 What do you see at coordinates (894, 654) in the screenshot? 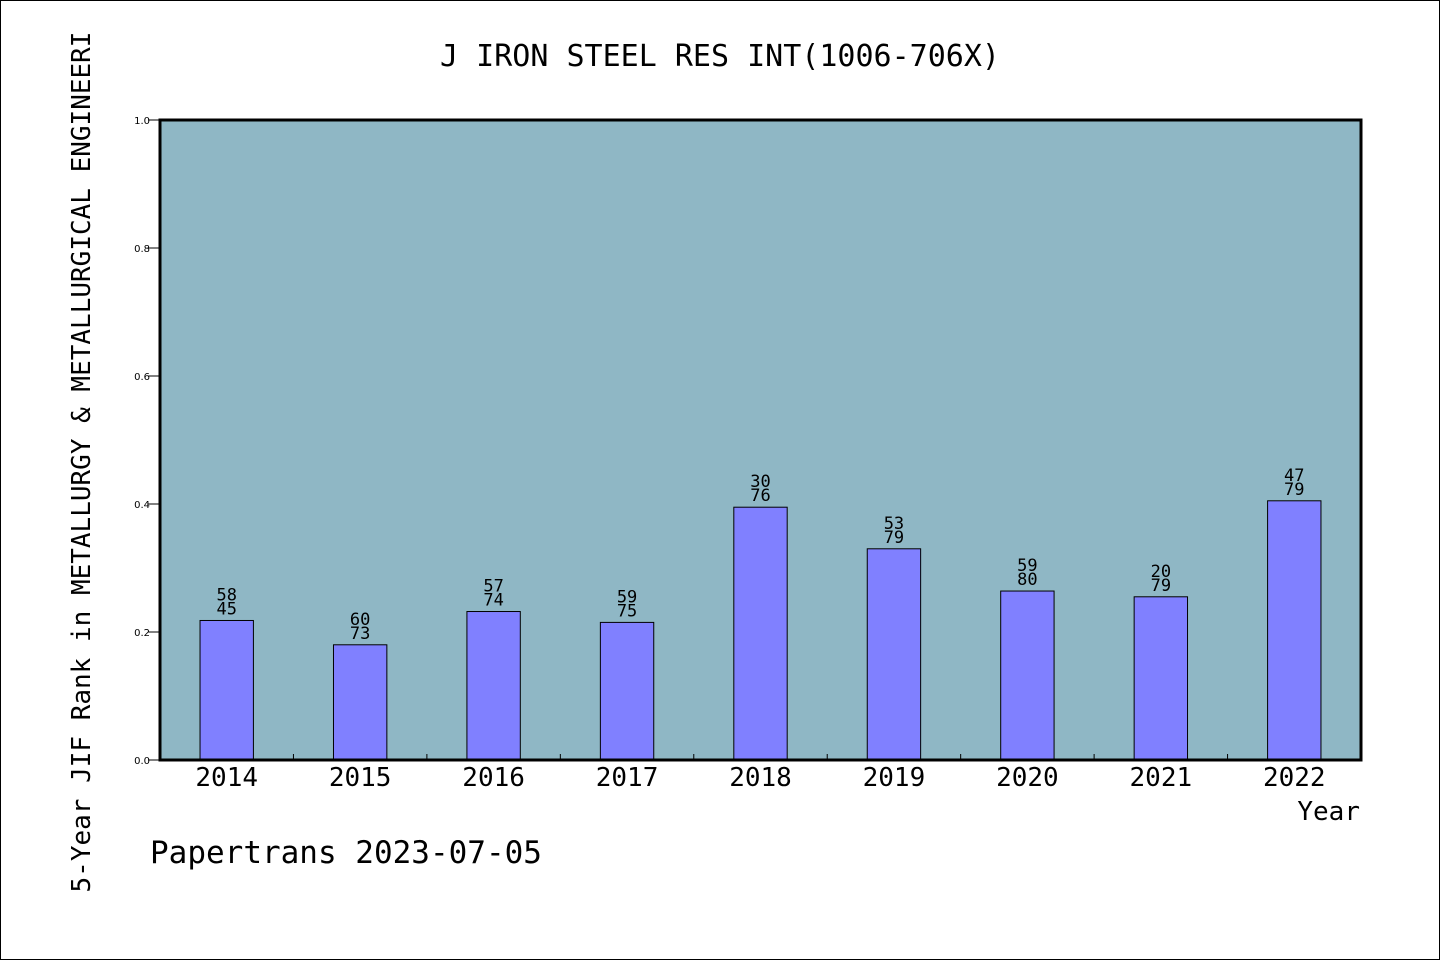
I see `bar-2019` at bounding box center [894, 654].